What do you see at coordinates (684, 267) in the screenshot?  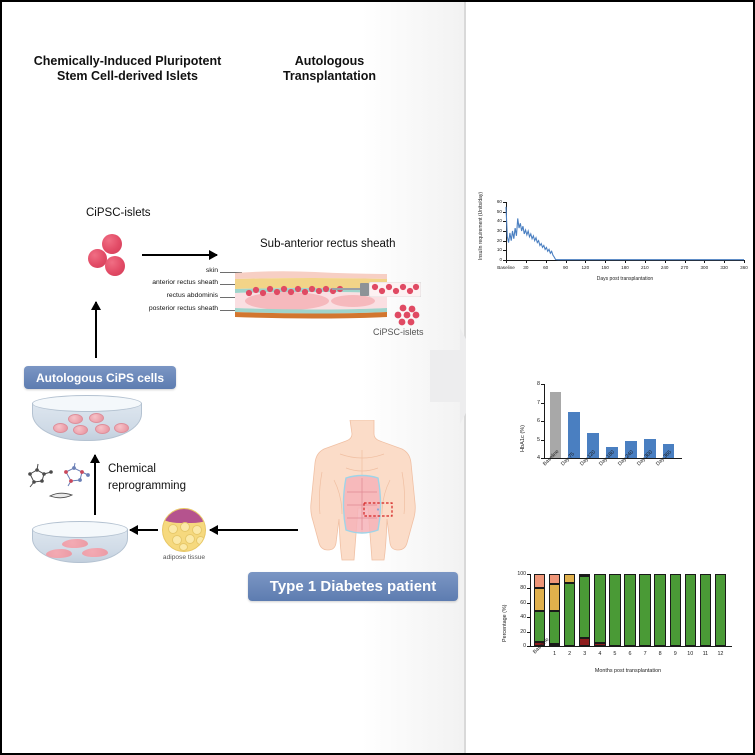 I see `x-tick-label: 270` at bounding box center [684, 267].